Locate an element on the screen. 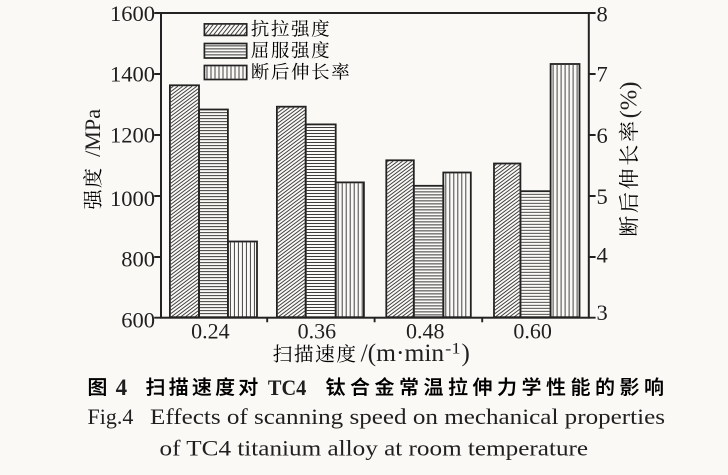 The width and height of the screenshot is (728, 475). svg-text: Fig.4 is located at coordinates (111, 416).